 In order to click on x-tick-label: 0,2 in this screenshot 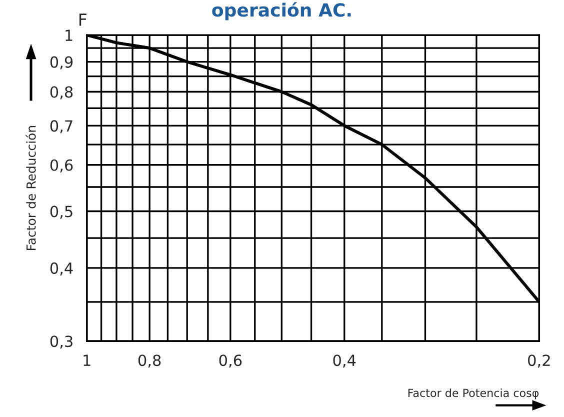, I will do `click(539, 361)`.